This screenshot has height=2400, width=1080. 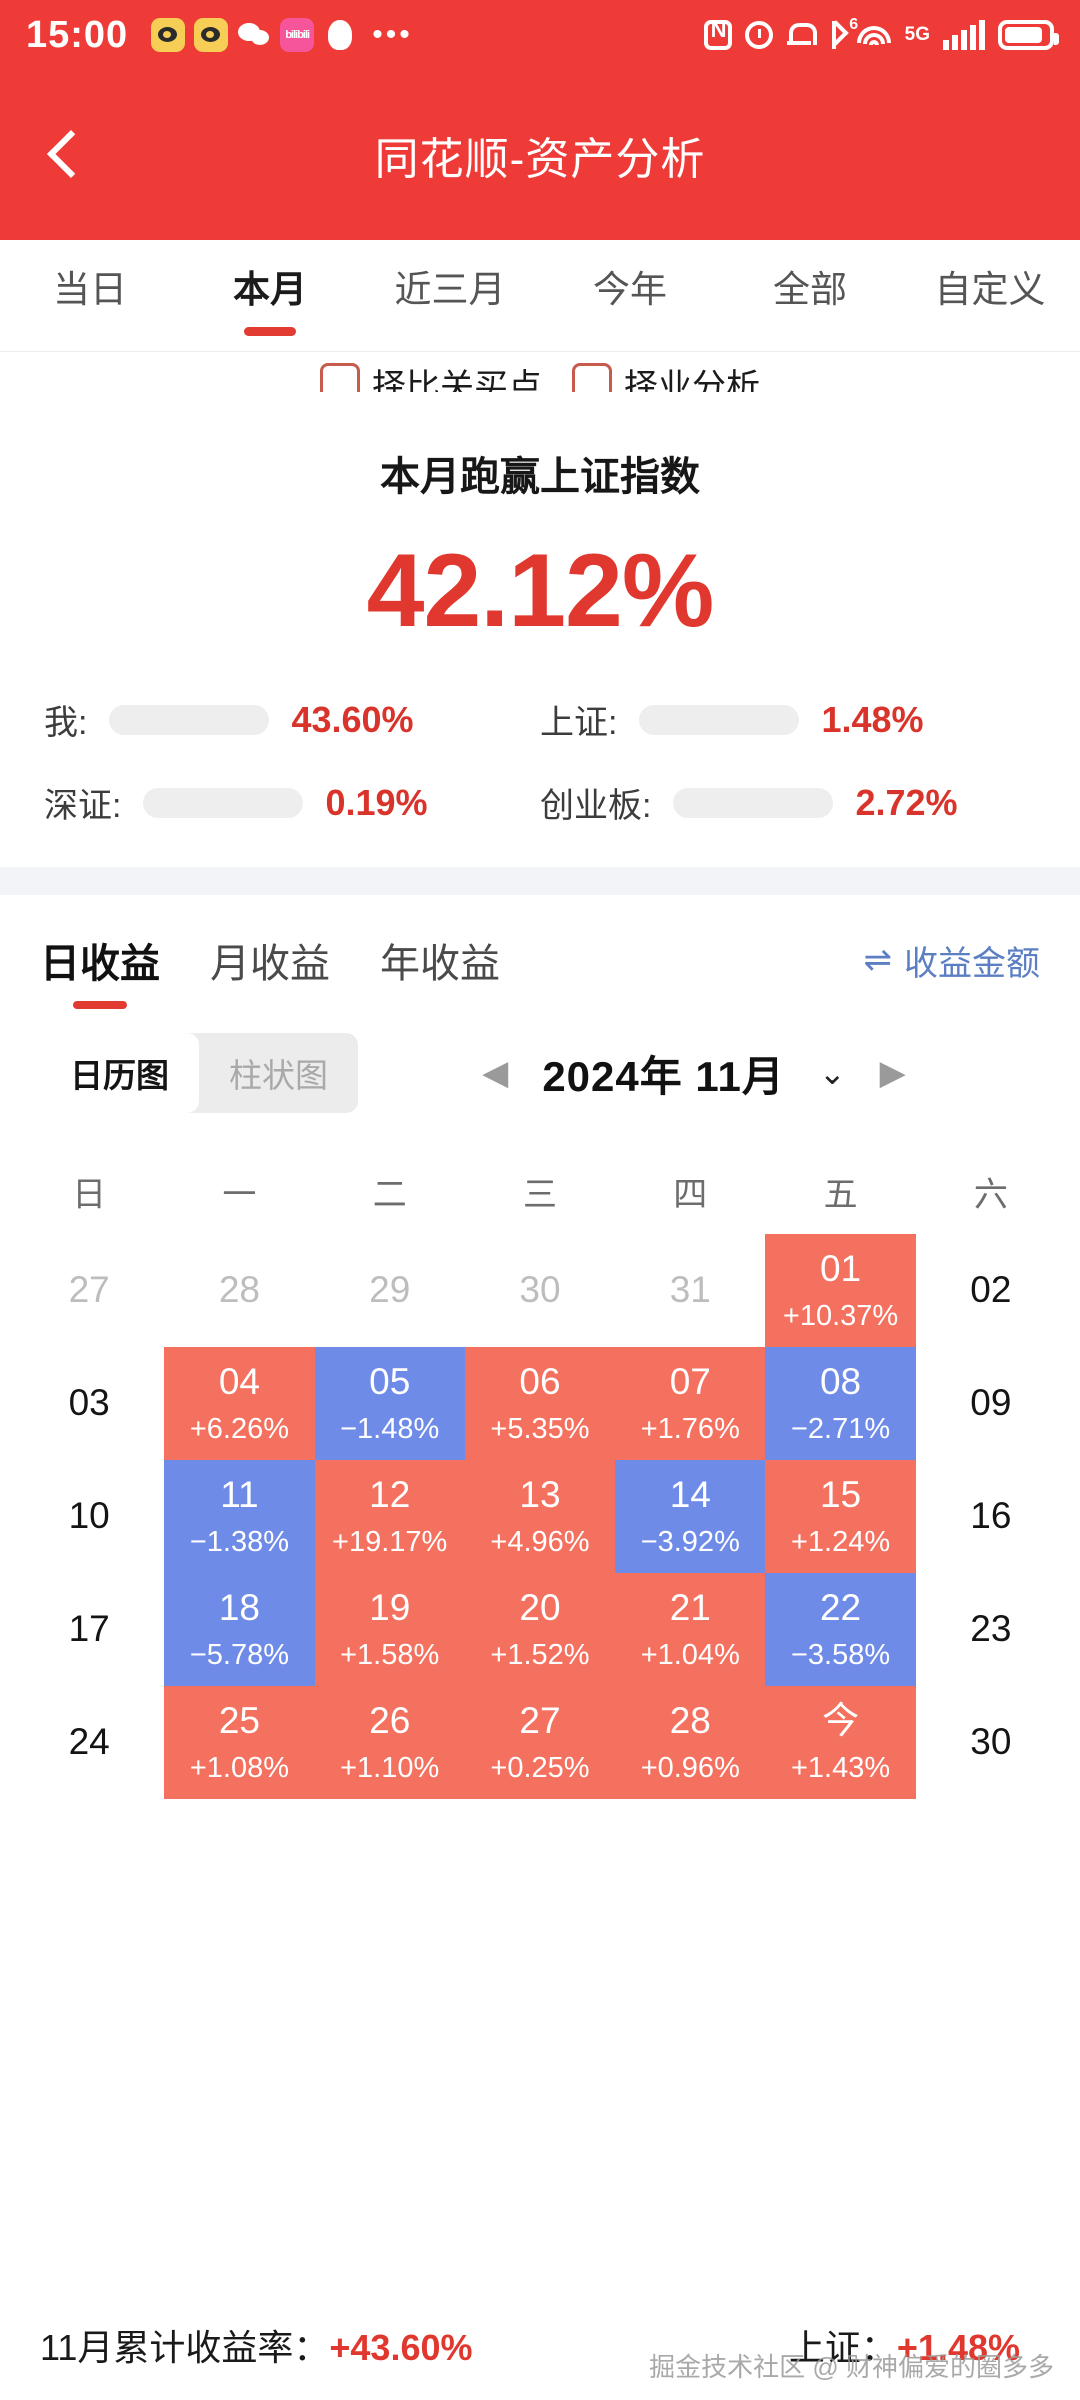 I want to click on calendar-day-number: 21, so click(x=690, y=1607).